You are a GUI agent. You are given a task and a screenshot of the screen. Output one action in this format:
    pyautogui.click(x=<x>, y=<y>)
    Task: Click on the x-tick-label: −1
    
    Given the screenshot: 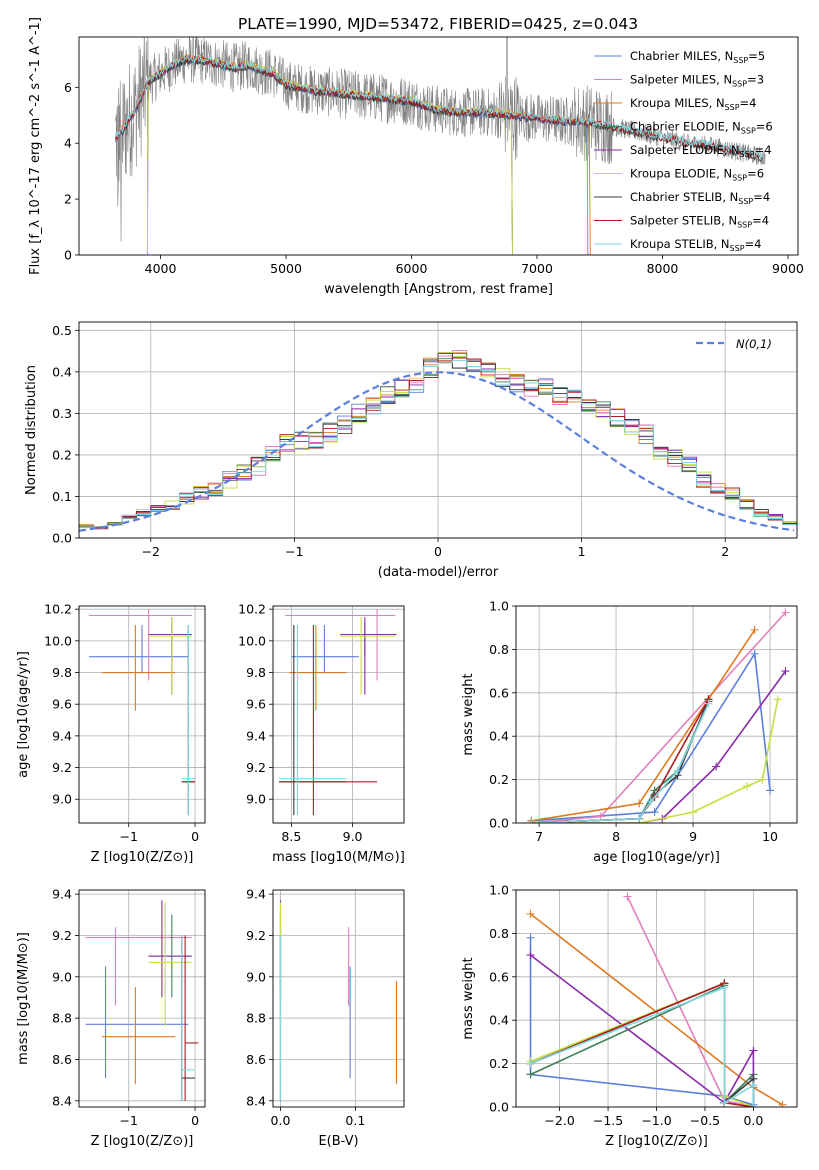 What is the action you would take?
    pyautogui.click(x=294, y=551)
    